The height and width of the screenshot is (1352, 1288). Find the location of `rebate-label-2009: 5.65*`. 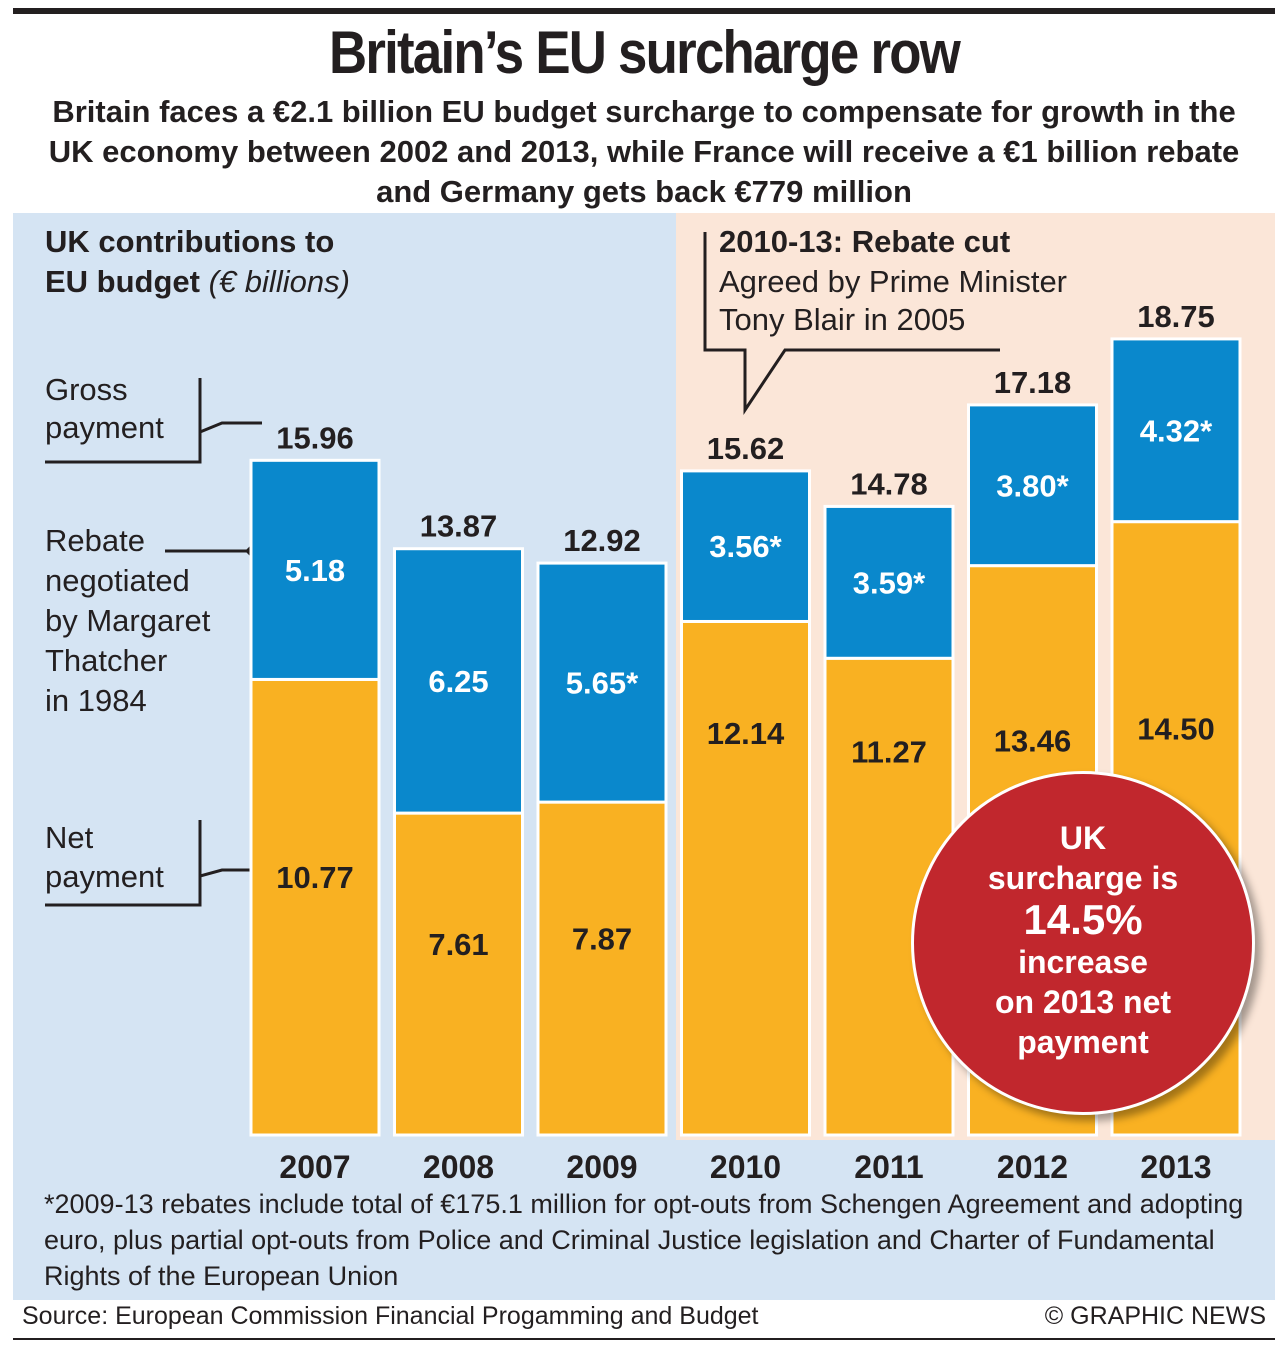

rebate-label-2009: 5.65* is located at coordinates (602, 683).